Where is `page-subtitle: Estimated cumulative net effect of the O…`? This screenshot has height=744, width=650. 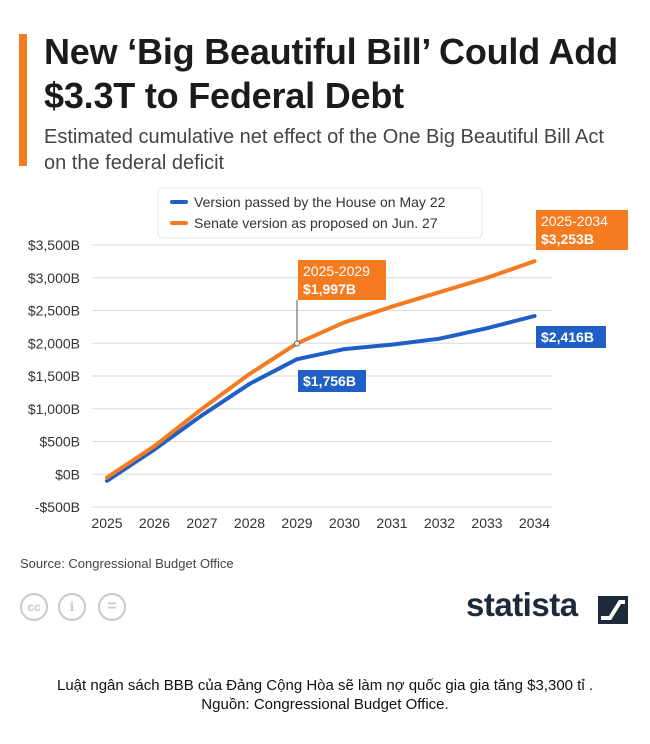
page-subtitle: Estimated cumulative net effect of the O… is located at coordinates (324, 150).